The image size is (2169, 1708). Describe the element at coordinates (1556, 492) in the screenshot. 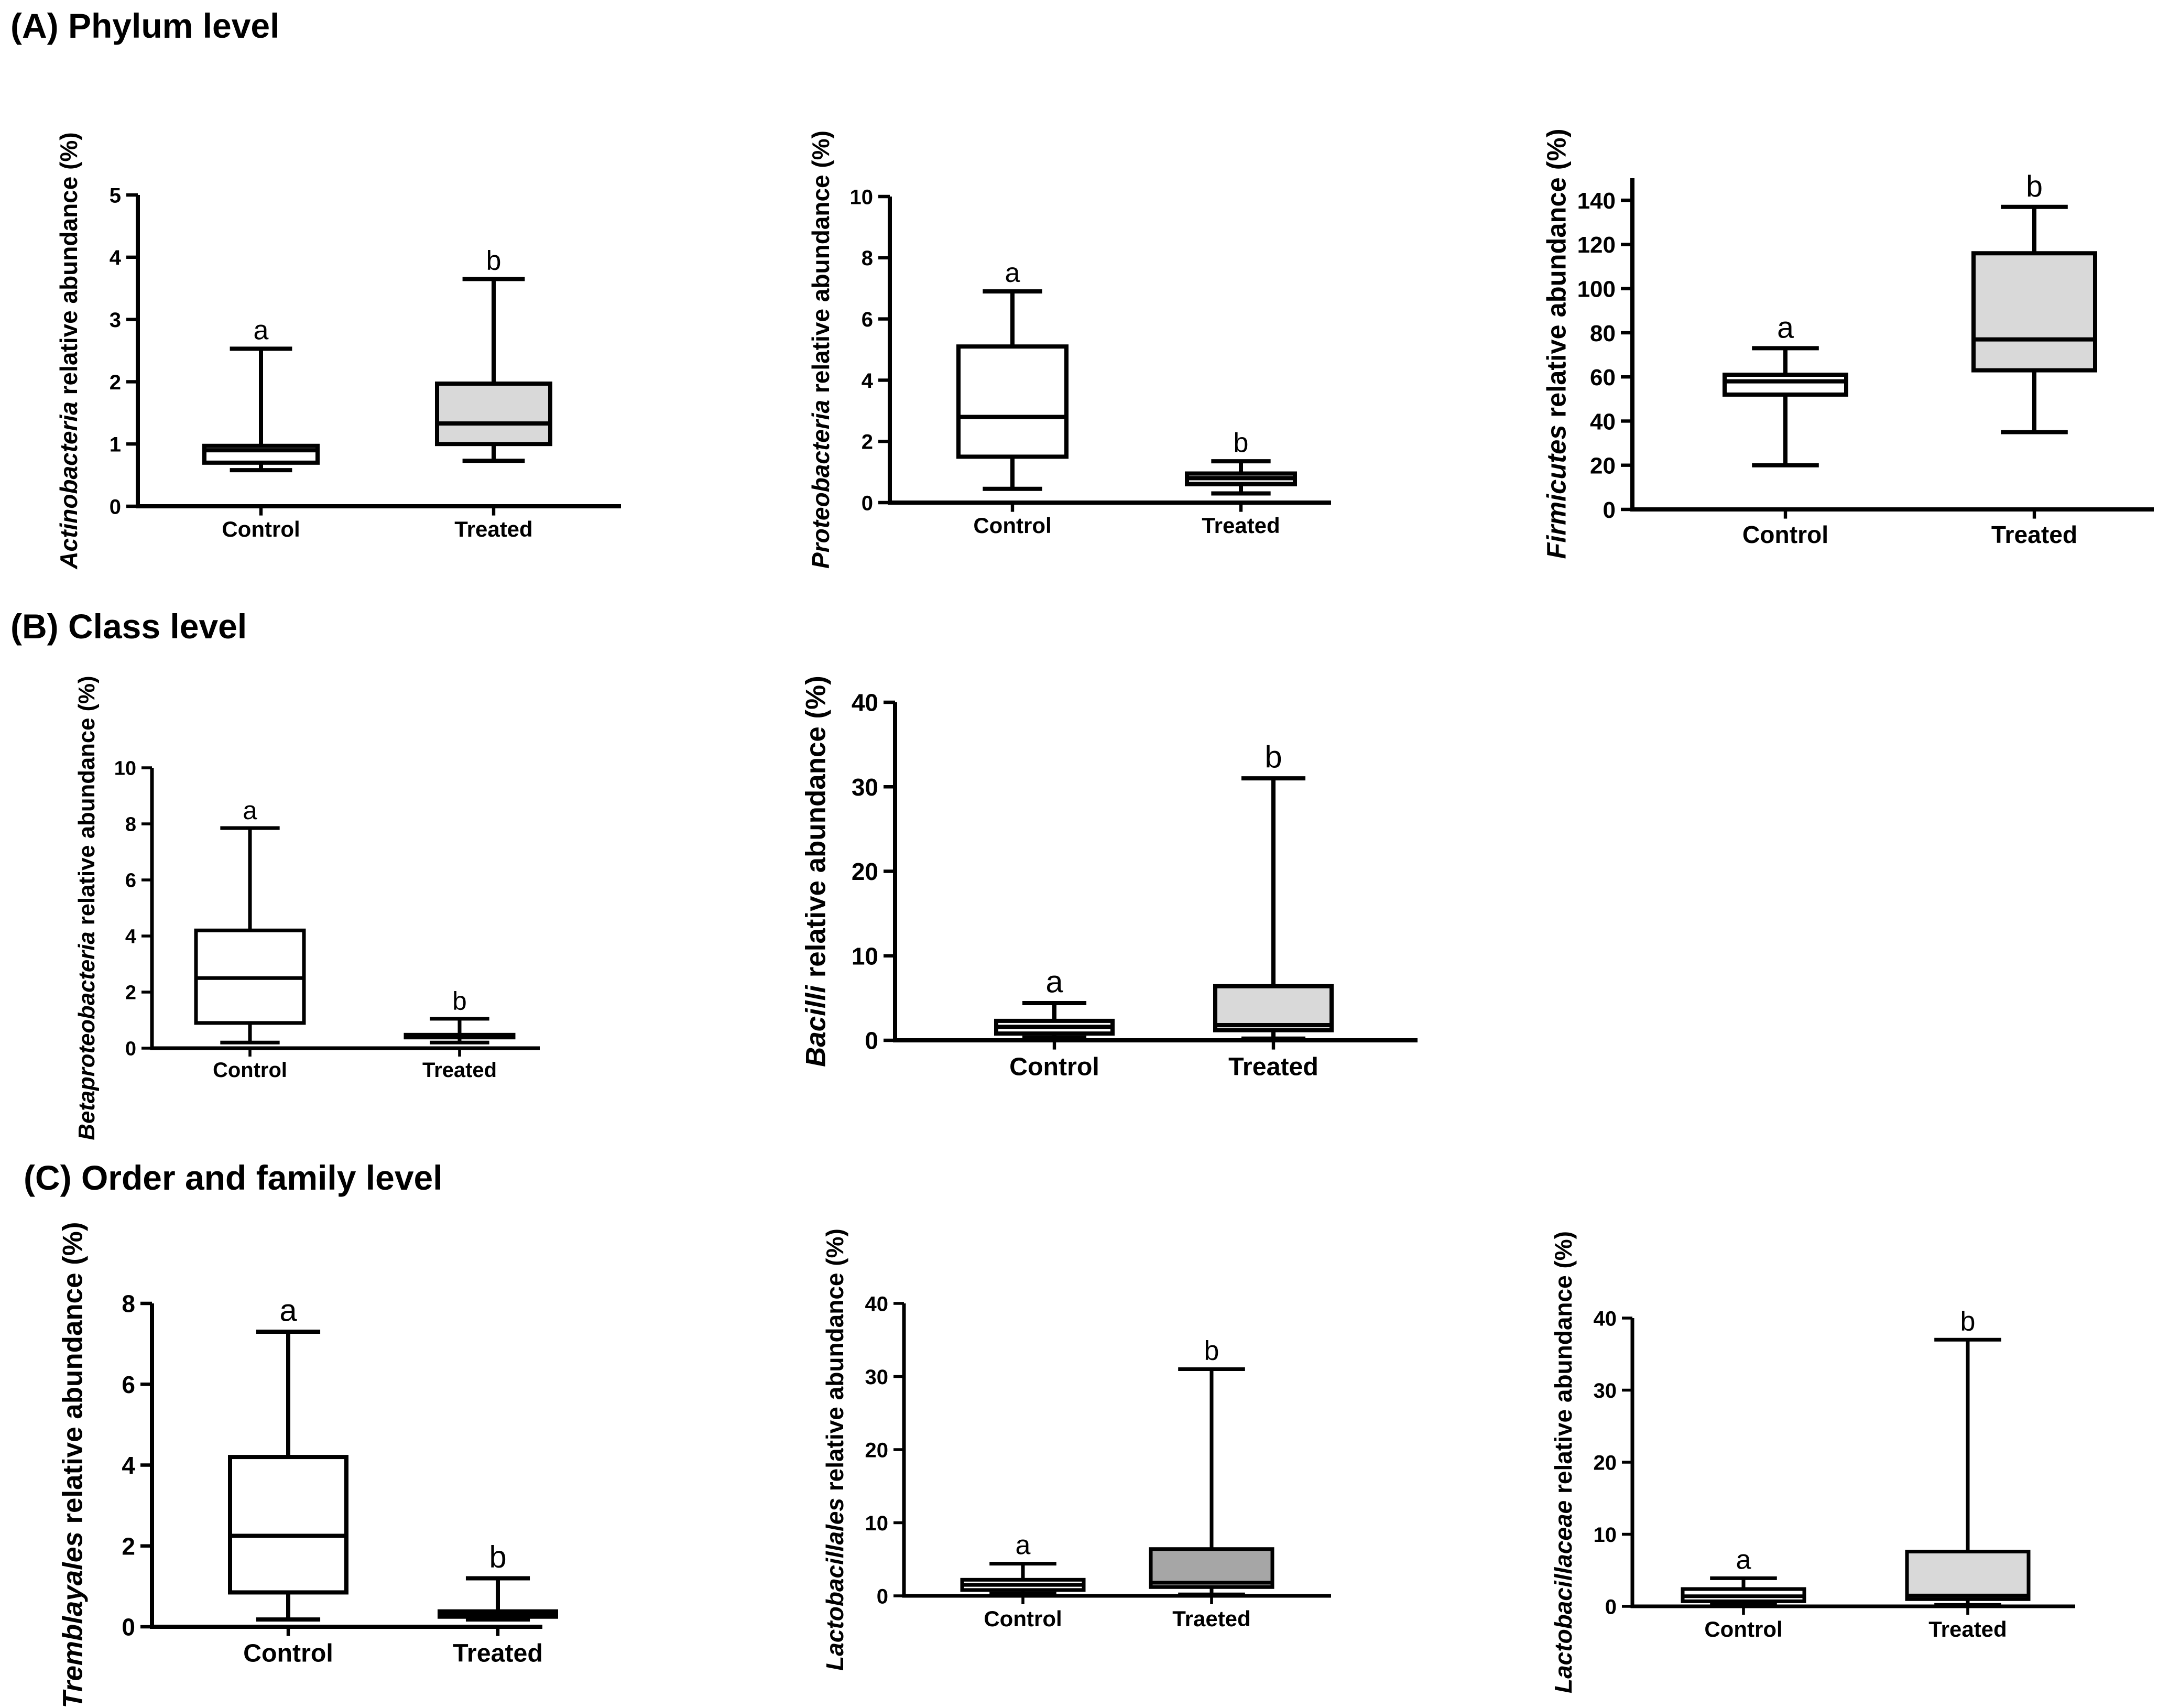

I see `y-axis-label-taxon: Firmicutes` at that location.